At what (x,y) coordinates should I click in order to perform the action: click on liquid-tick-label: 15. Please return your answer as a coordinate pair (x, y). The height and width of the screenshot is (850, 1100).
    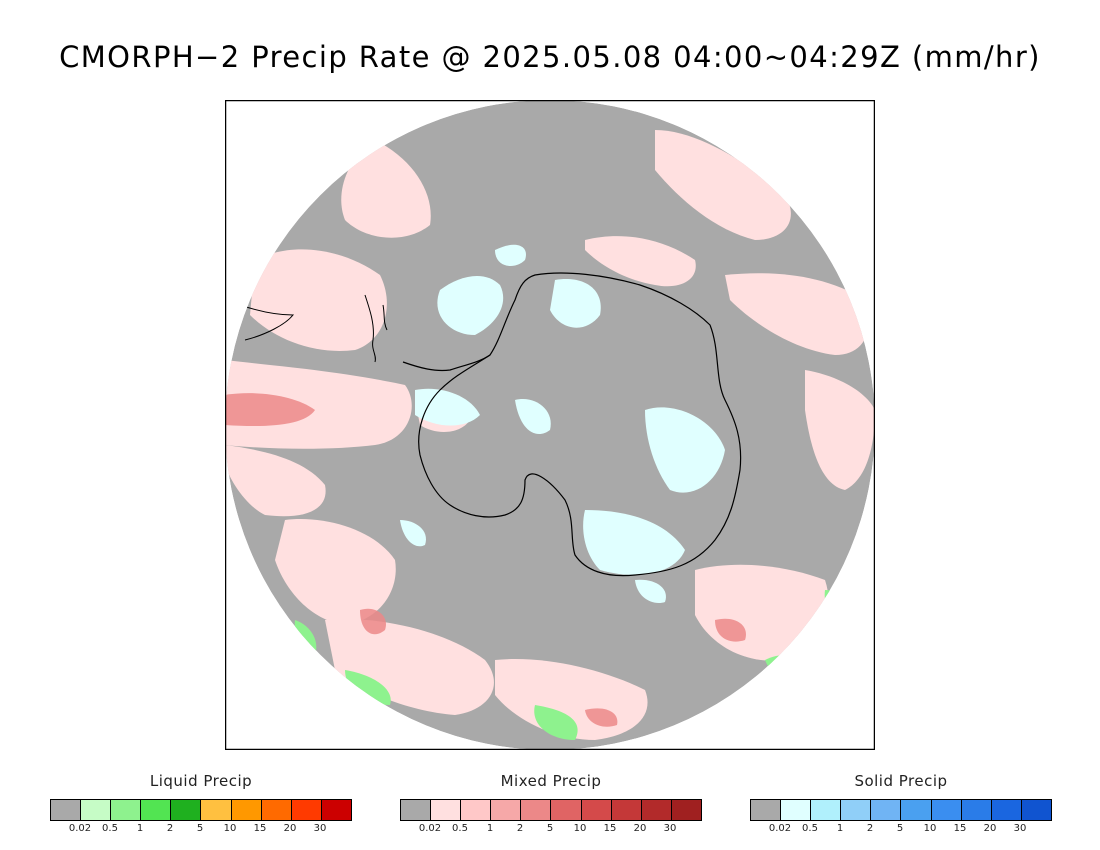
    Looking at the image, I should click on (260, 828).